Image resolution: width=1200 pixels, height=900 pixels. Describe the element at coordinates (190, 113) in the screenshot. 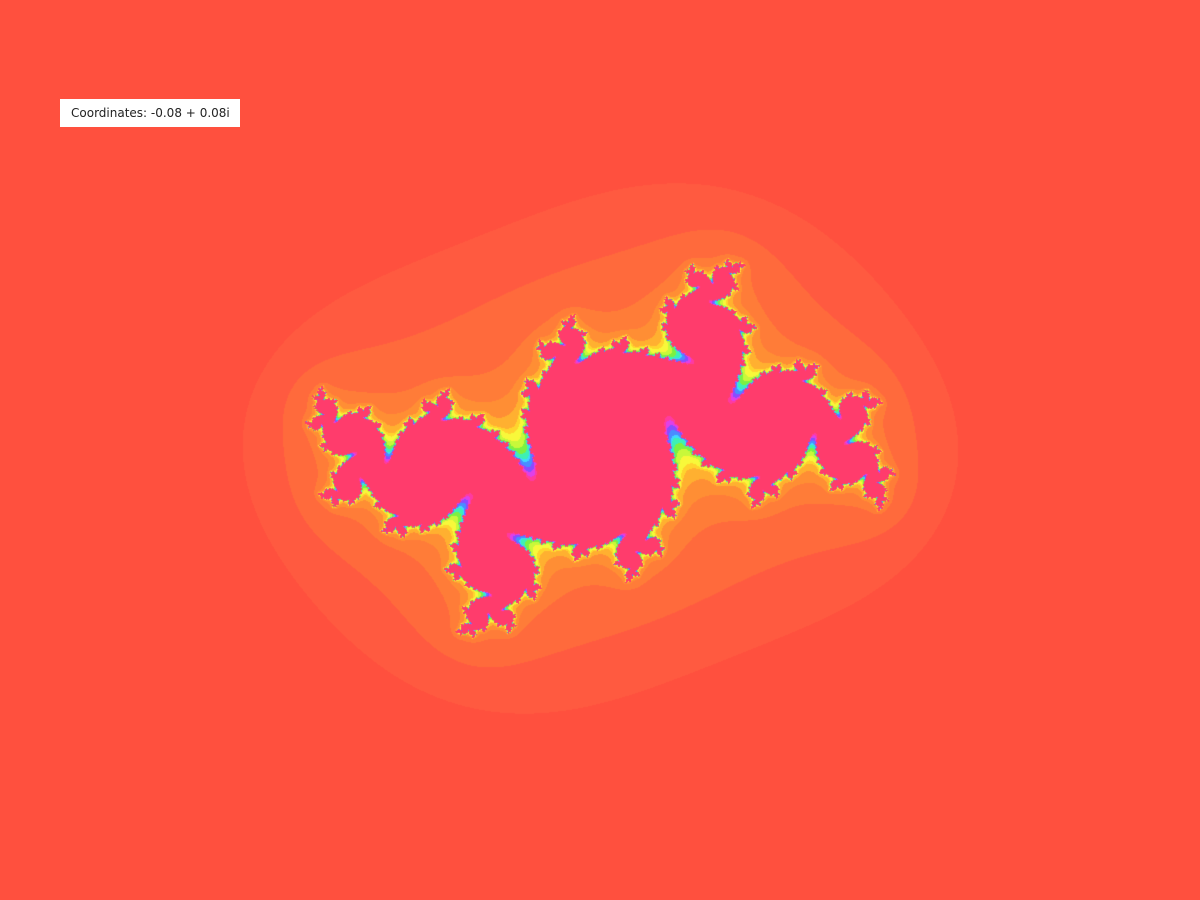

I see `coordinates-operator: +` at that location.